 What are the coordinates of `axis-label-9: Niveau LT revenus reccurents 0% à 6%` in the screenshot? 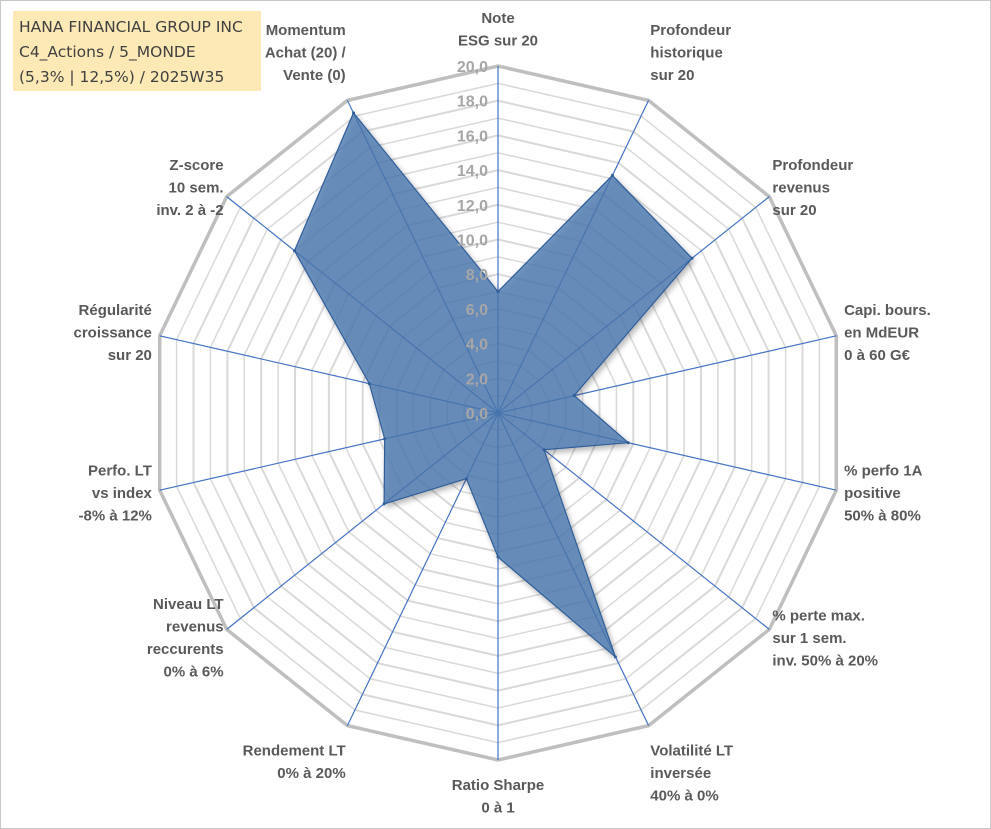 It's located at (185, 638).